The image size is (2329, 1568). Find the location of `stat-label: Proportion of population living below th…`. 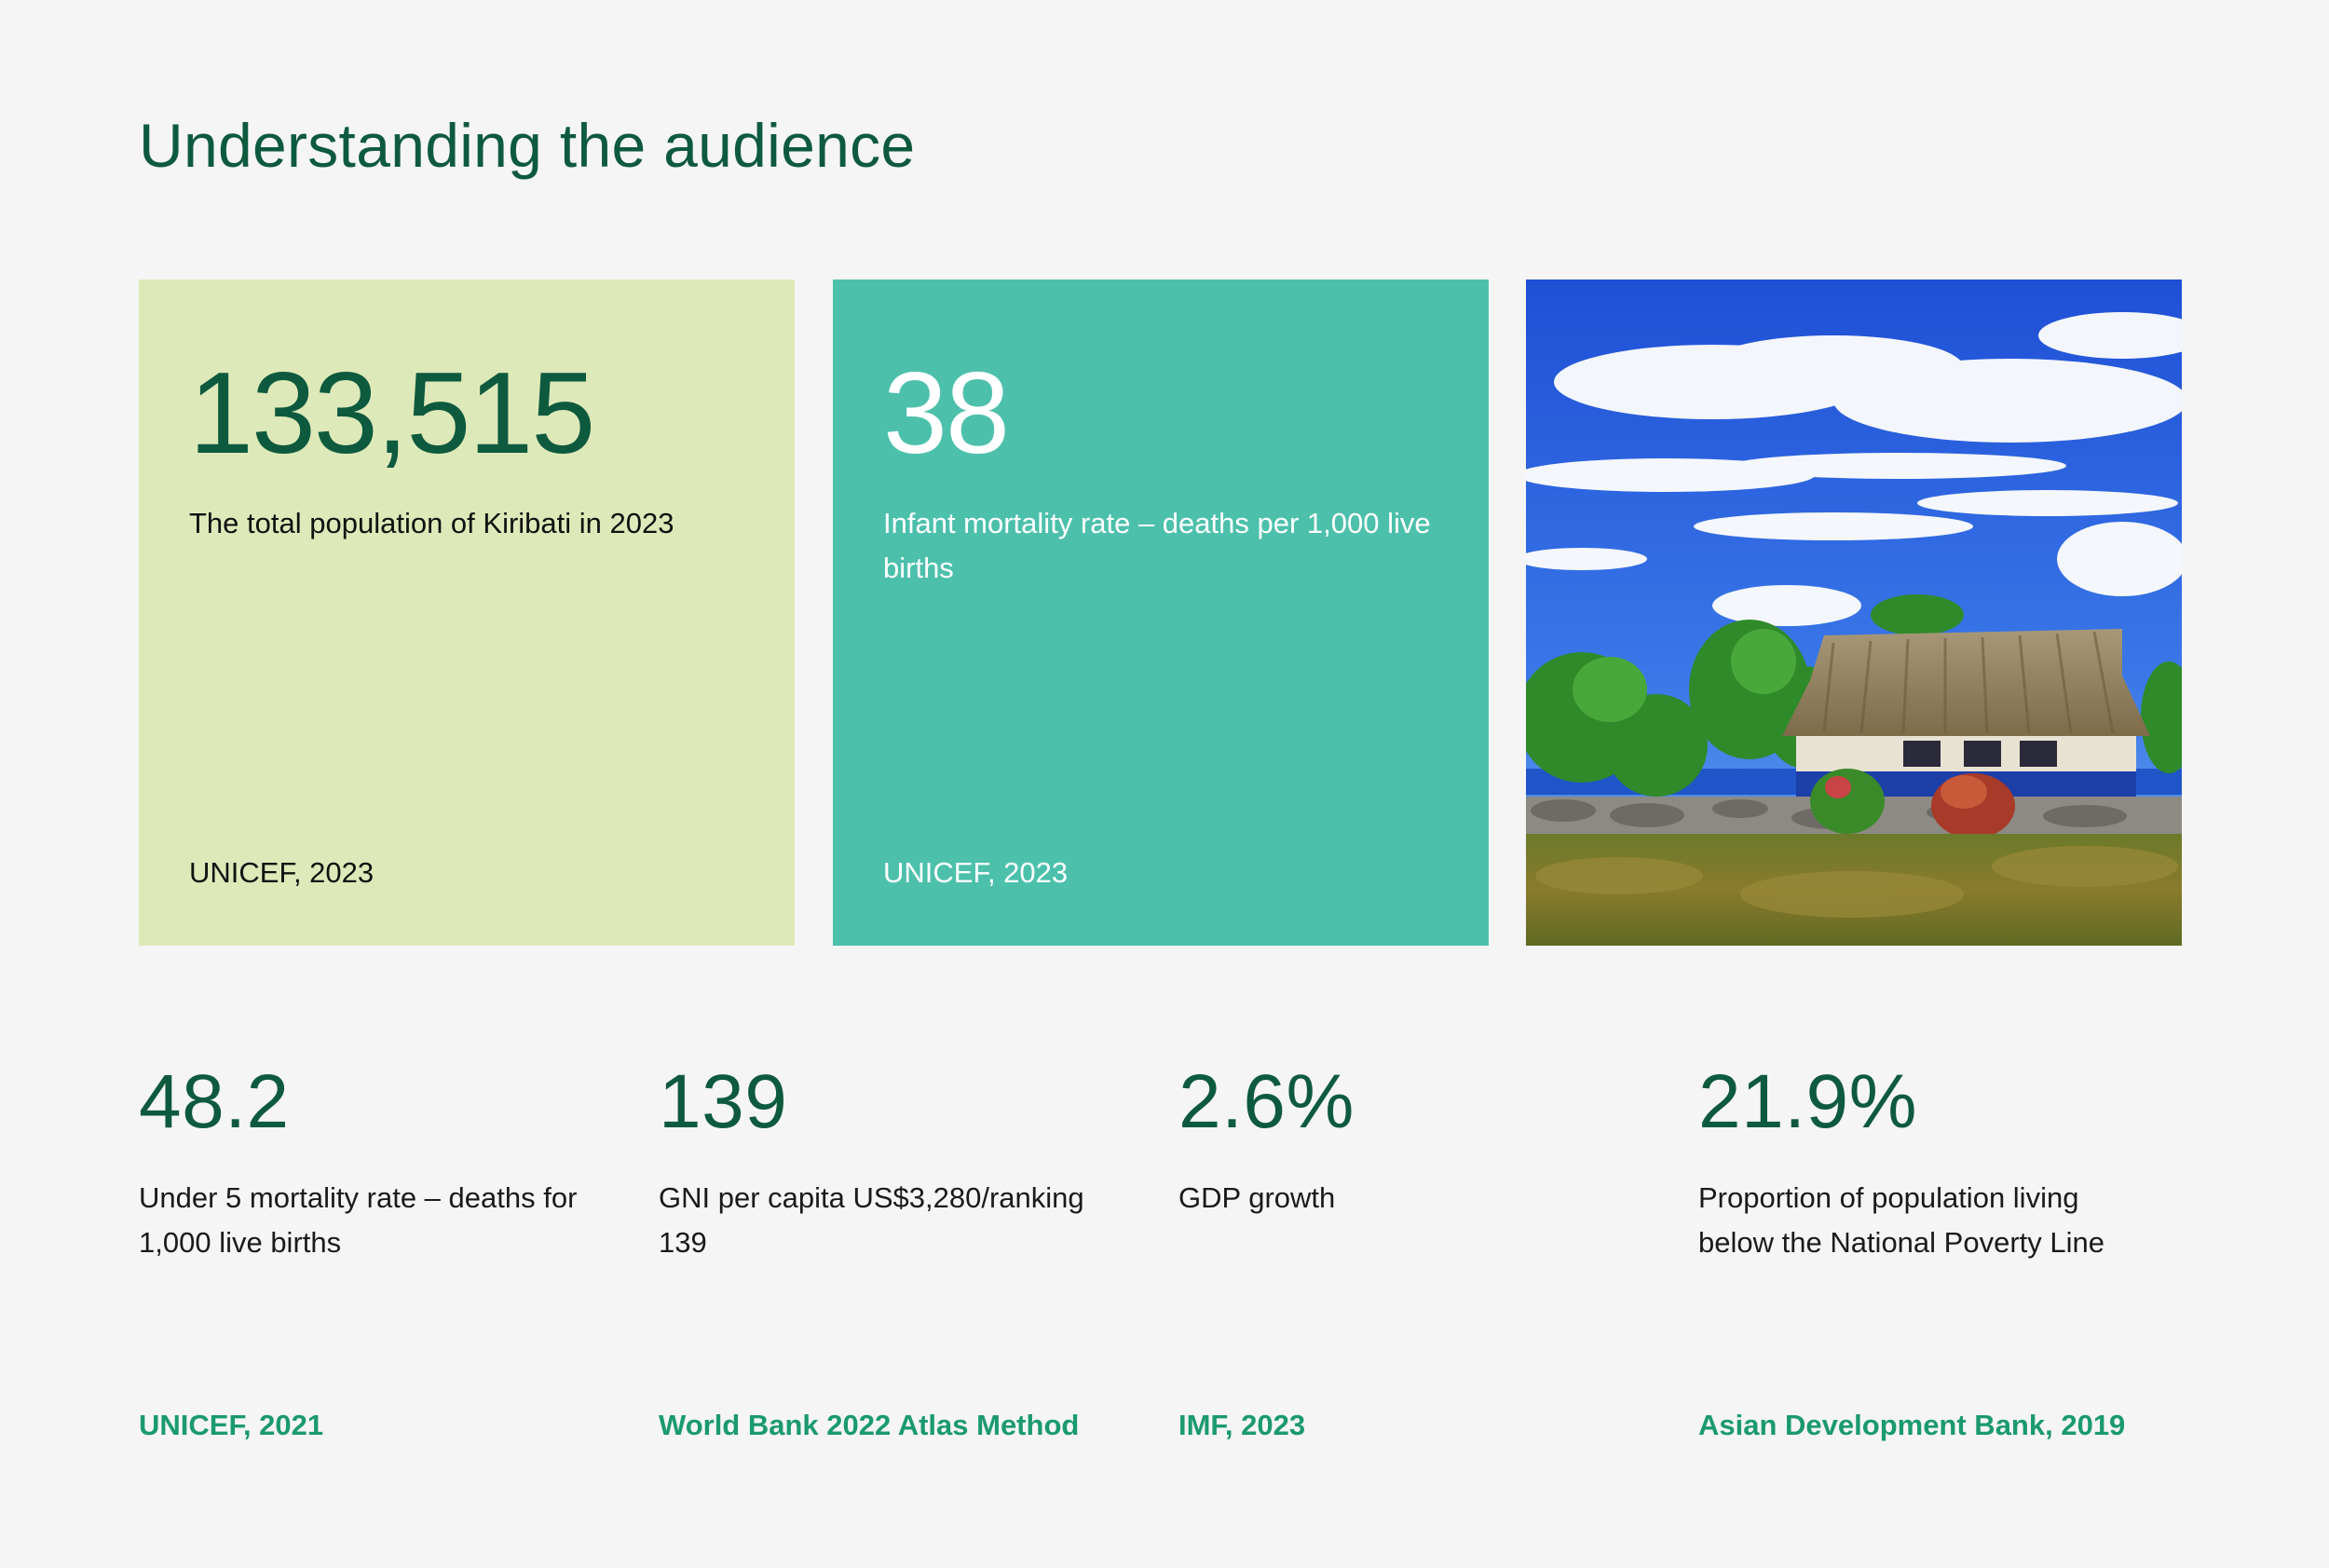

stat-label: Proportion of population living below th… is located at coordinates (1901, 1220).